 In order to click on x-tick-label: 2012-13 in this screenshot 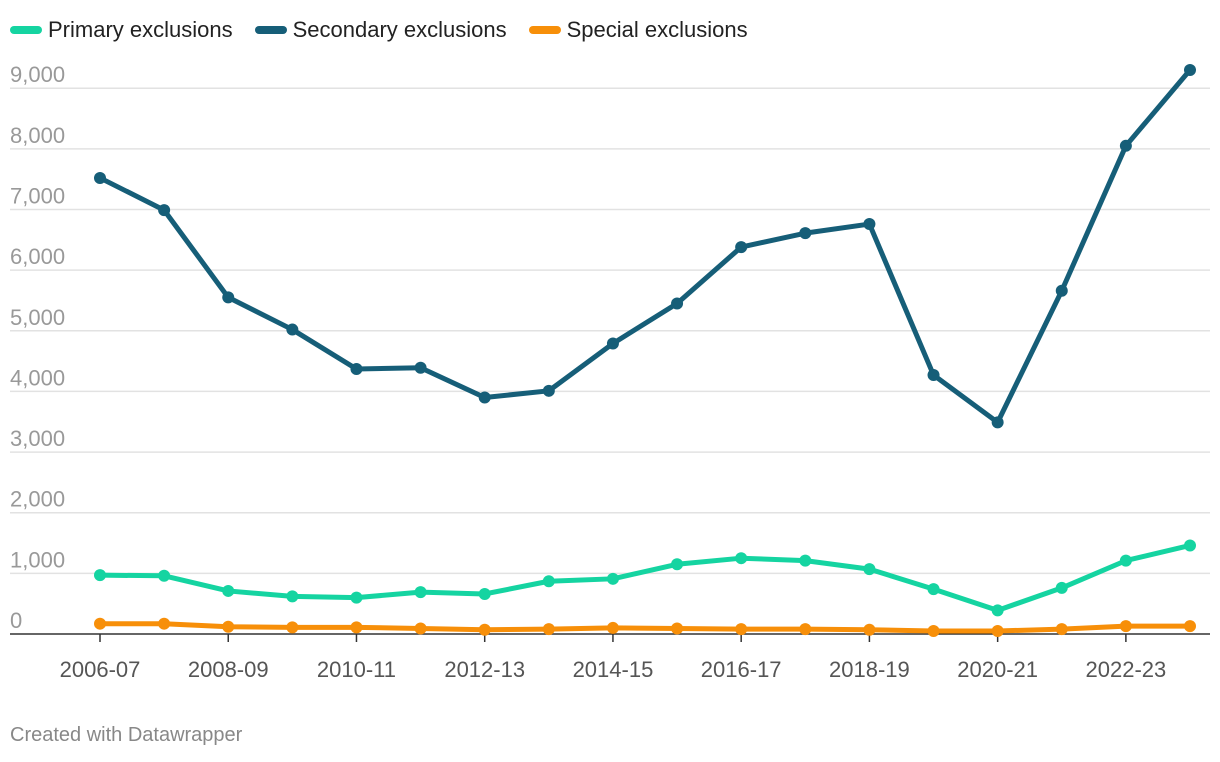, I will do `click(484, 669)`.